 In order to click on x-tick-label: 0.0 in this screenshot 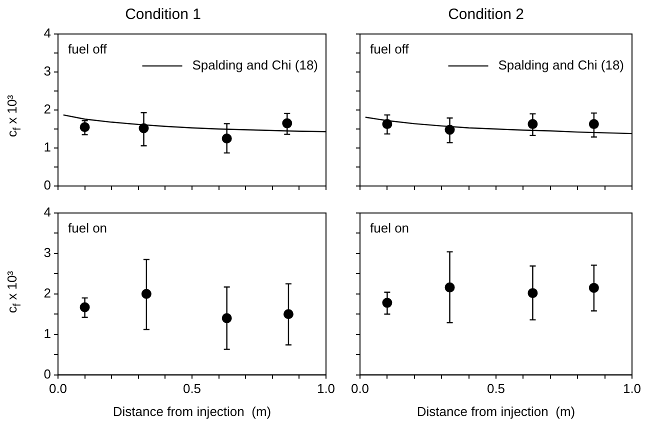, I will do `click(360, 388)`.